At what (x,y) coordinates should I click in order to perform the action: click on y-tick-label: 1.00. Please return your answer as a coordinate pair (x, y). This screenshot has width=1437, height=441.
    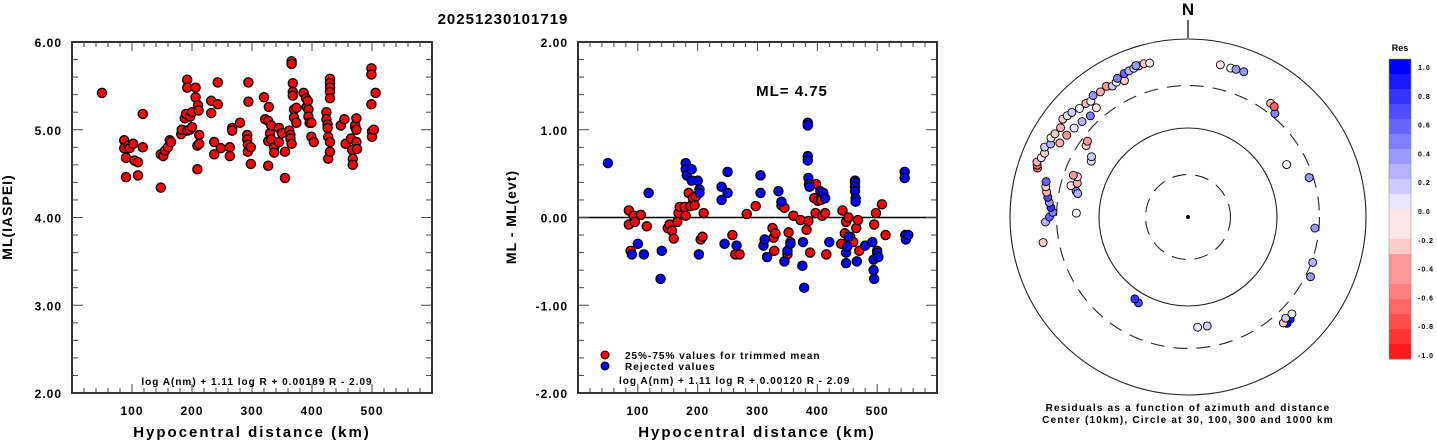
    Looking at the image, I should click on (554, 131).